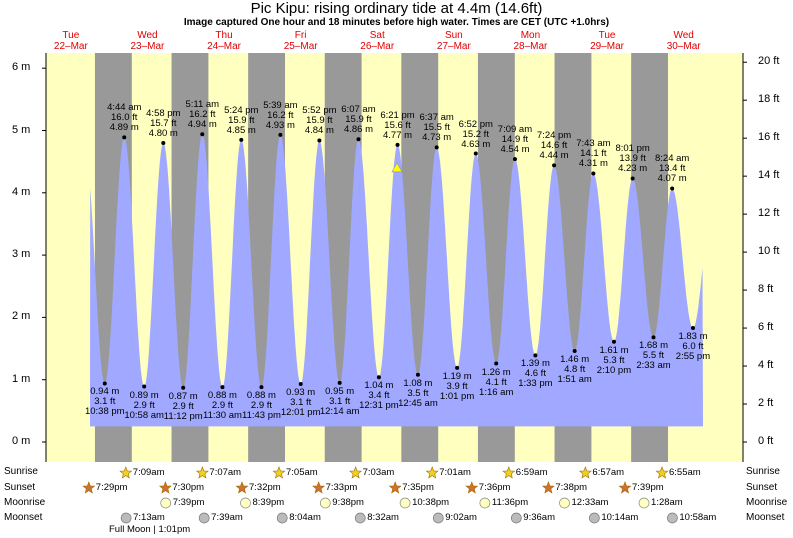  What do you see at coordinates (163, 133) in the screenshot?
I see `high-tide-text: 4.80 m` at bounding box center [163, 133].